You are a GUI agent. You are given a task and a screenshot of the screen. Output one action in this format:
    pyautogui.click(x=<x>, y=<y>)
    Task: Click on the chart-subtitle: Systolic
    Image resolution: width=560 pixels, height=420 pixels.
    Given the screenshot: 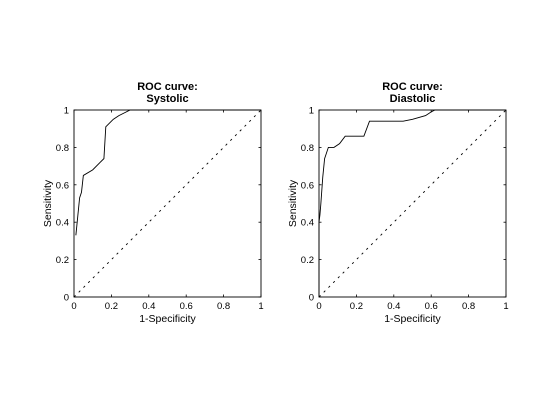 What is the action you would take?
    pyautogui.click(x=167, y=99)
    